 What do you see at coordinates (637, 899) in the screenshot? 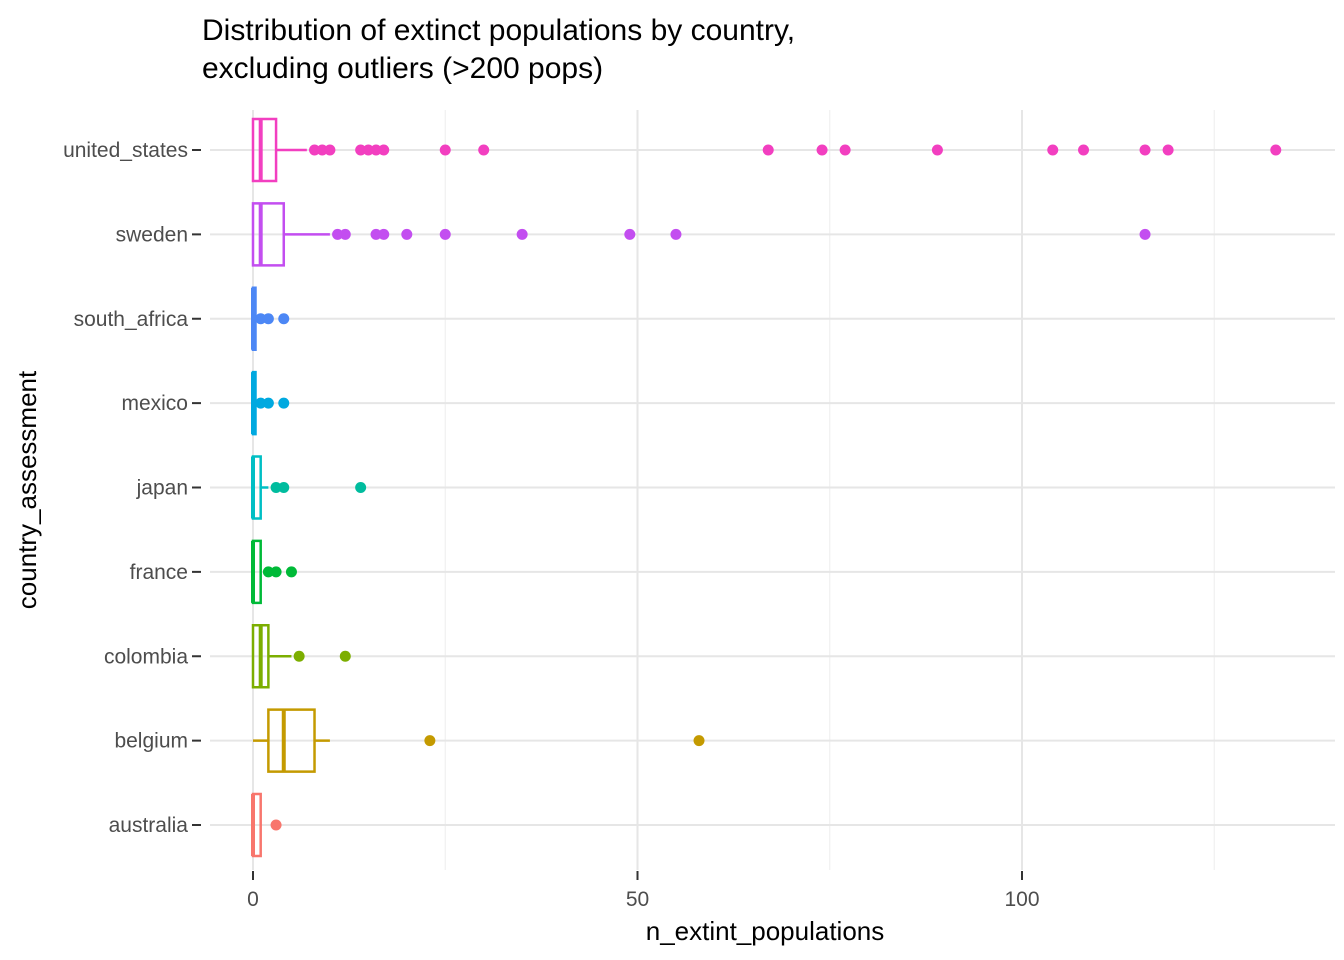
I see `x-tick-label: 50` at bounding box center [637, 899].